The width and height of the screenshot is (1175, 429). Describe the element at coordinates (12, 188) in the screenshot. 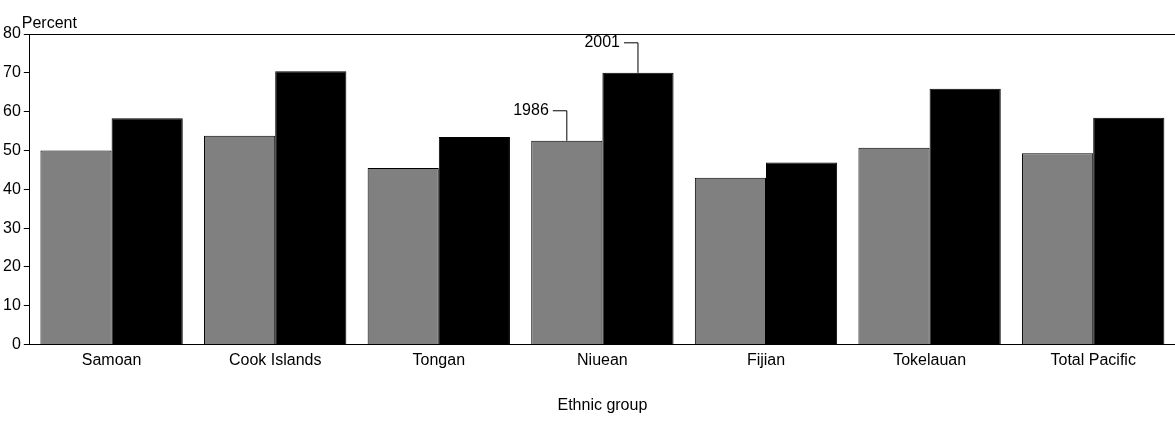

I see `y-tick-label: 40` at that location.